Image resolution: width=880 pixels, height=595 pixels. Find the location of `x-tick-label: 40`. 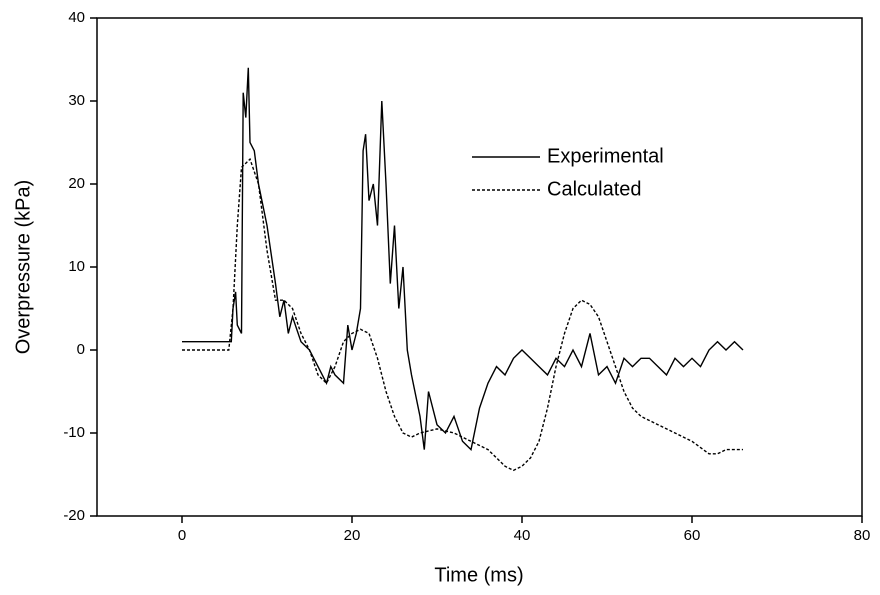

x-tick-label: 40 is located at coordinates (522, 535).